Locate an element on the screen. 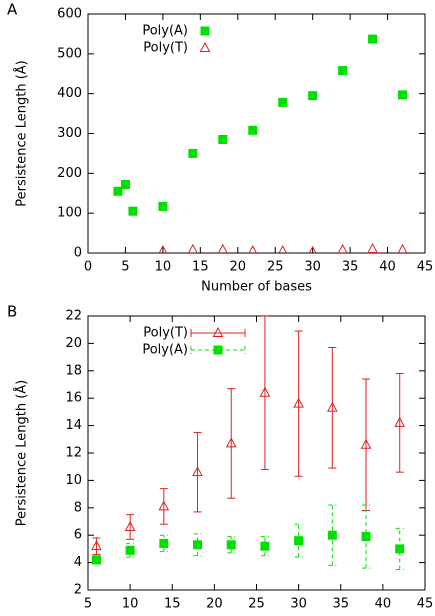 Image resolution: width=435 pixels, height=616 pixels. x-tick-label: 5 is located at coordinates (88, 604).